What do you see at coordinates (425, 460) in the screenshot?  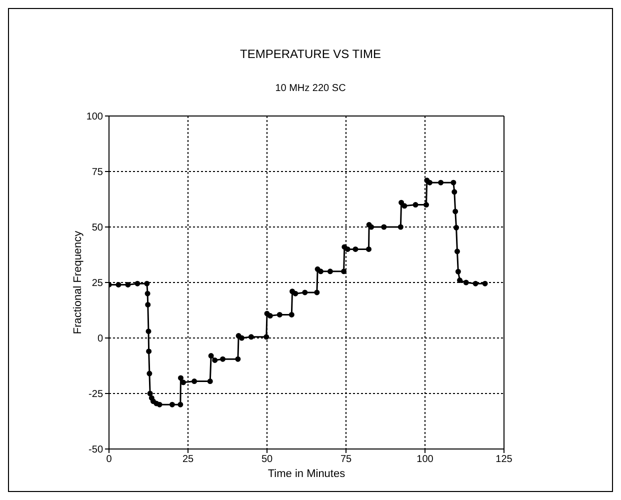 I see `x-tick-label: 100` at bounding box center [425, 460].